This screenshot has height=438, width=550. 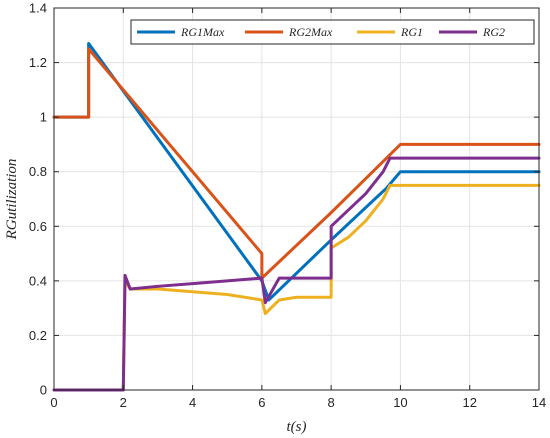 What do you see at coordinates (53, 402) in the screenshot?
I see `x-tick-label: 0` at bounding box center [53, 402].